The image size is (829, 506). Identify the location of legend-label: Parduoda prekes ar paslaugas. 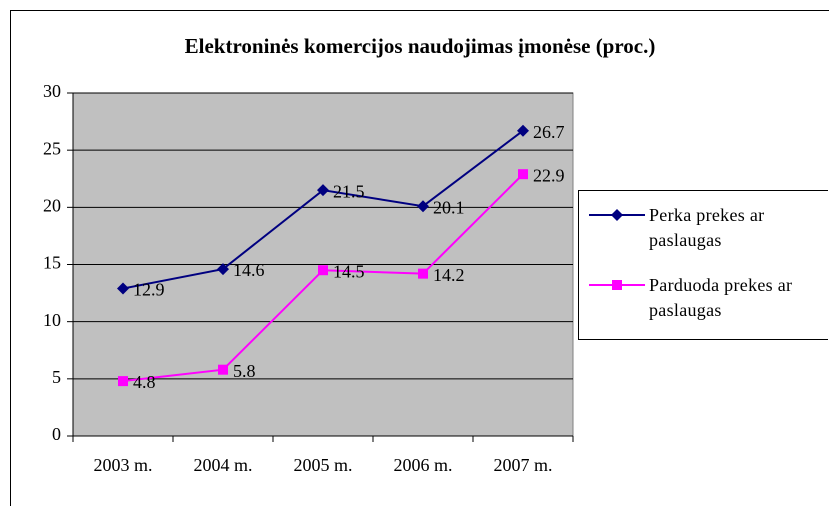
(721, 297).